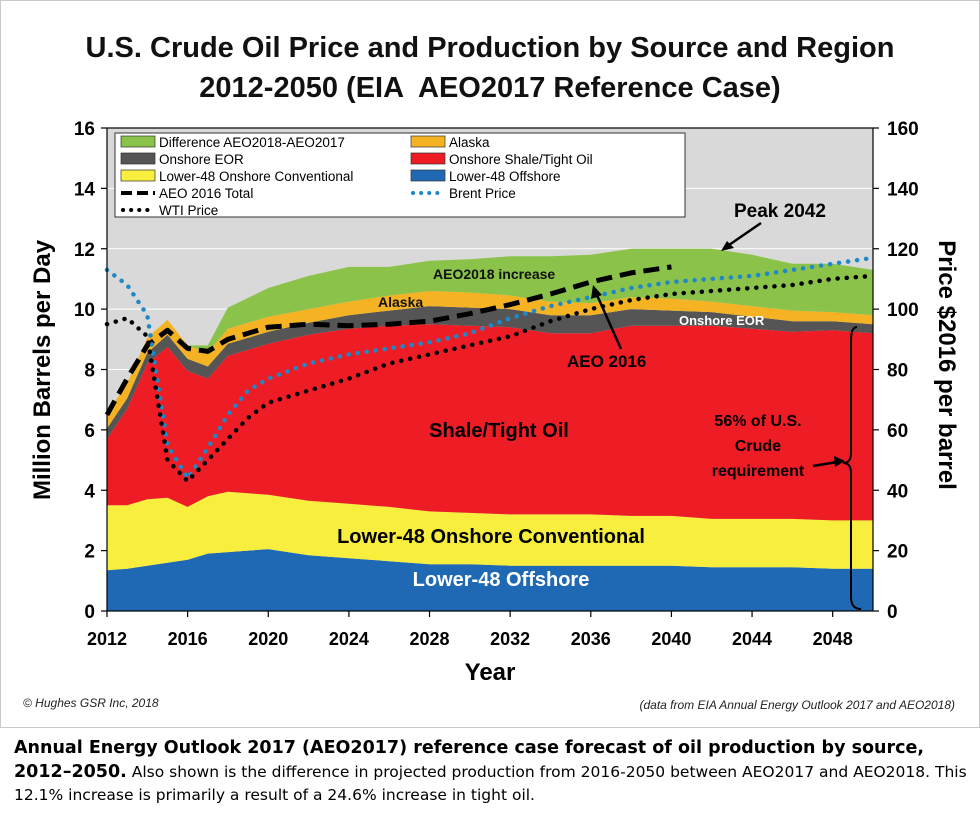  I want to click on y2-tick-label-60: 60, so click(897, 431).